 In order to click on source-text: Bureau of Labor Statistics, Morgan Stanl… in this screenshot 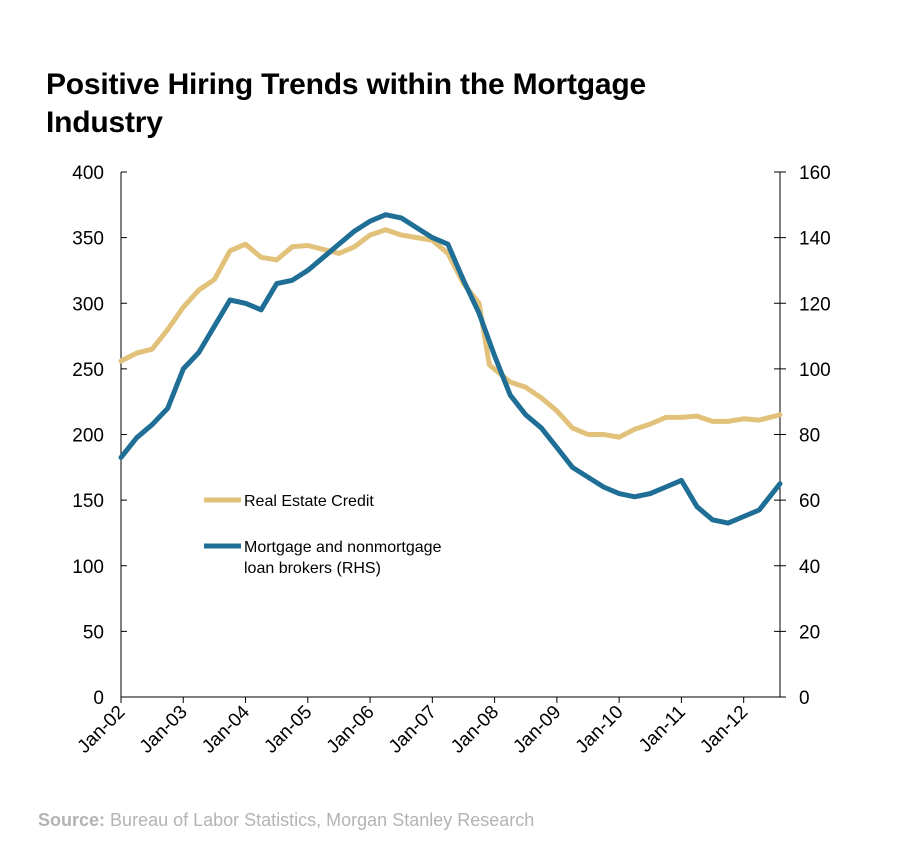, I will do `click(322, 820)`.